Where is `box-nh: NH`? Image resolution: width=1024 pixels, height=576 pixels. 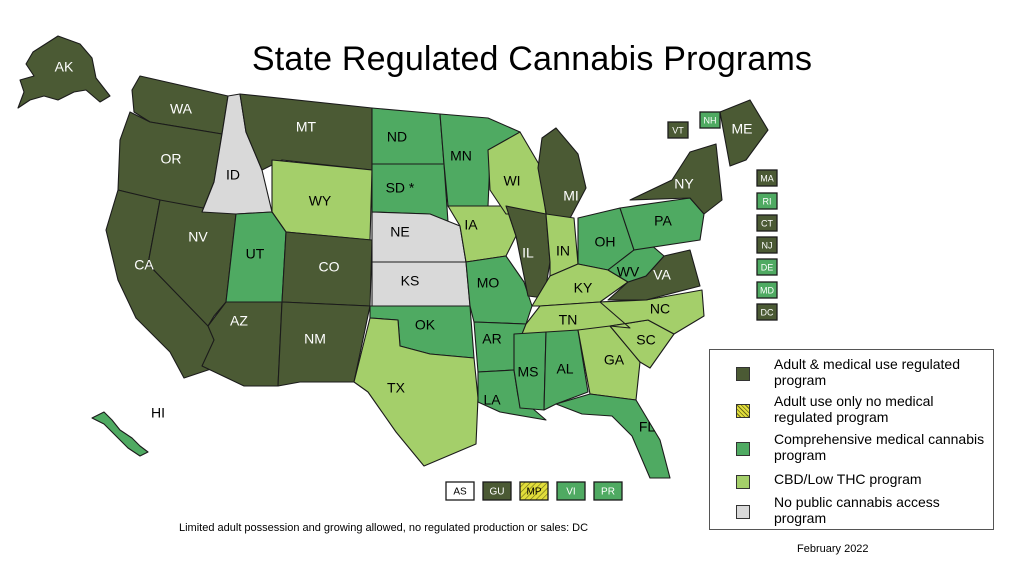 box-nh: NH is located at coordinates (710, 120).